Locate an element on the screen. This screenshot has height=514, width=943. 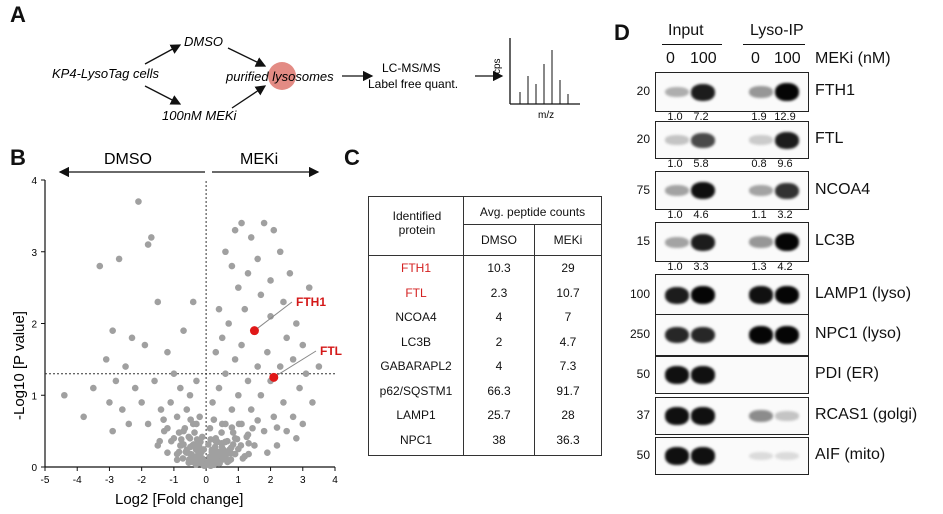
table-cell-meki: 7 is located at coordinates (568, 317).